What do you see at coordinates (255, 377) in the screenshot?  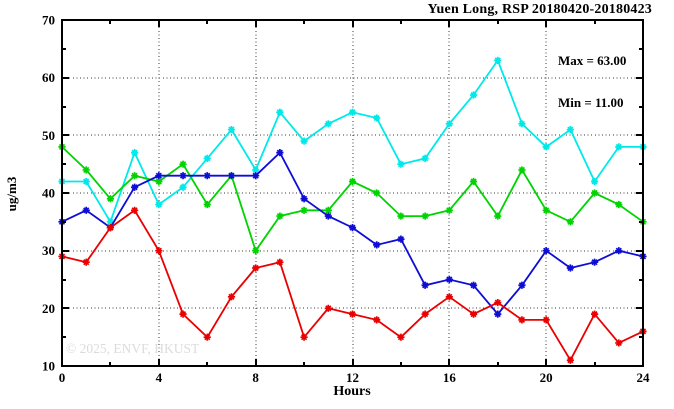 I see `x-tick-label: 8` at bounding box center [255, 377].